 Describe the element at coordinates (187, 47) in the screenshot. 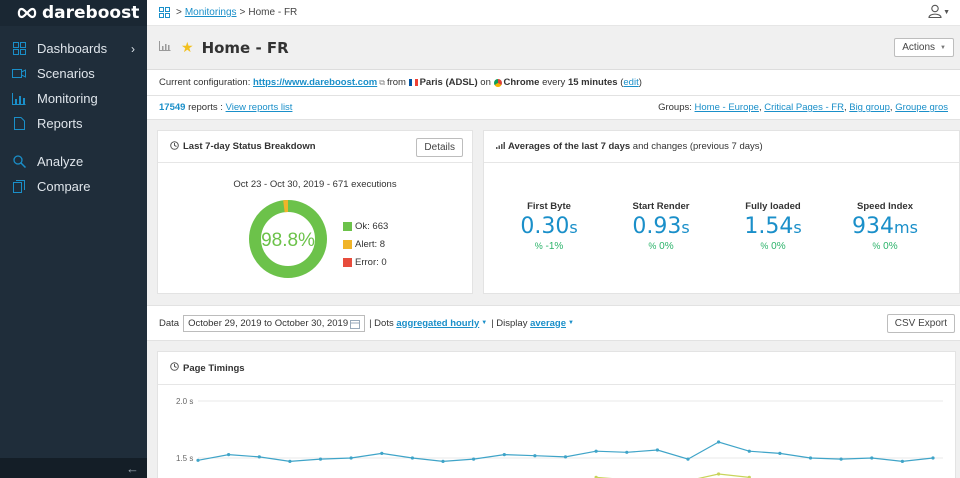

I see `favorite-star-icon: ★` at that location.